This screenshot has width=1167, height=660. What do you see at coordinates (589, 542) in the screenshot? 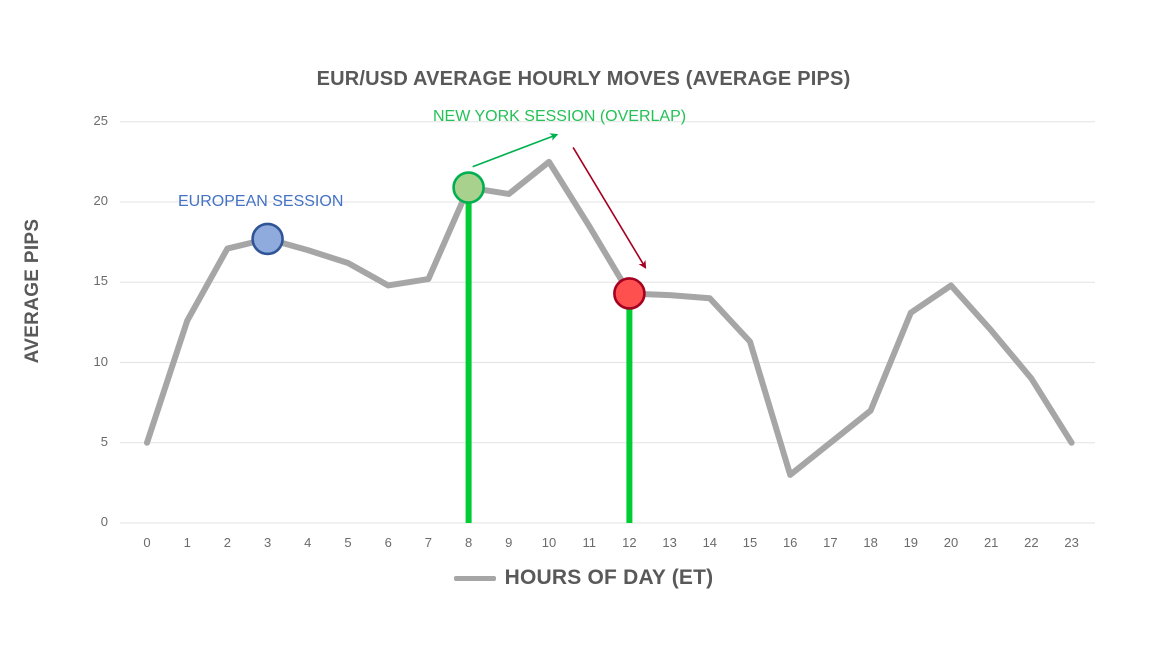
I see `x-tick-label: 11` at bounding box center [589, 542].